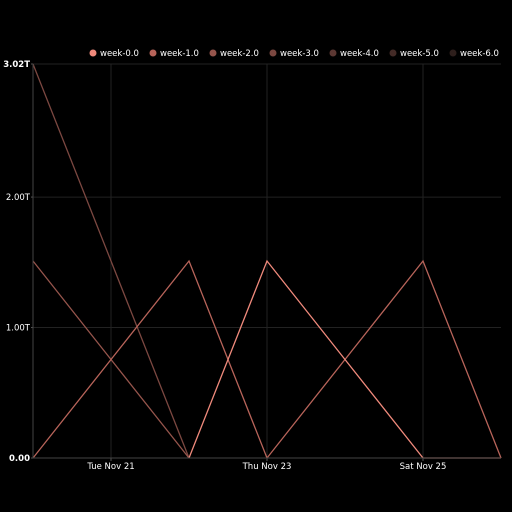 This screenshot has height=512, width=512. What do you see at coordinates (239, 54) in the screenshot?
I see `legend-label: week-2.0` at bounding box center [239, 54].